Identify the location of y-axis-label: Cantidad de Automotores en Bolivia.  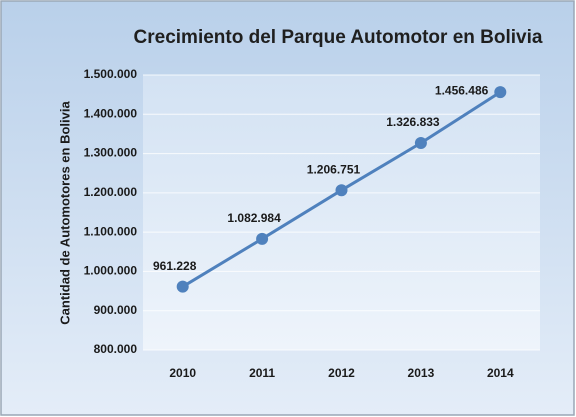
(64, 213).